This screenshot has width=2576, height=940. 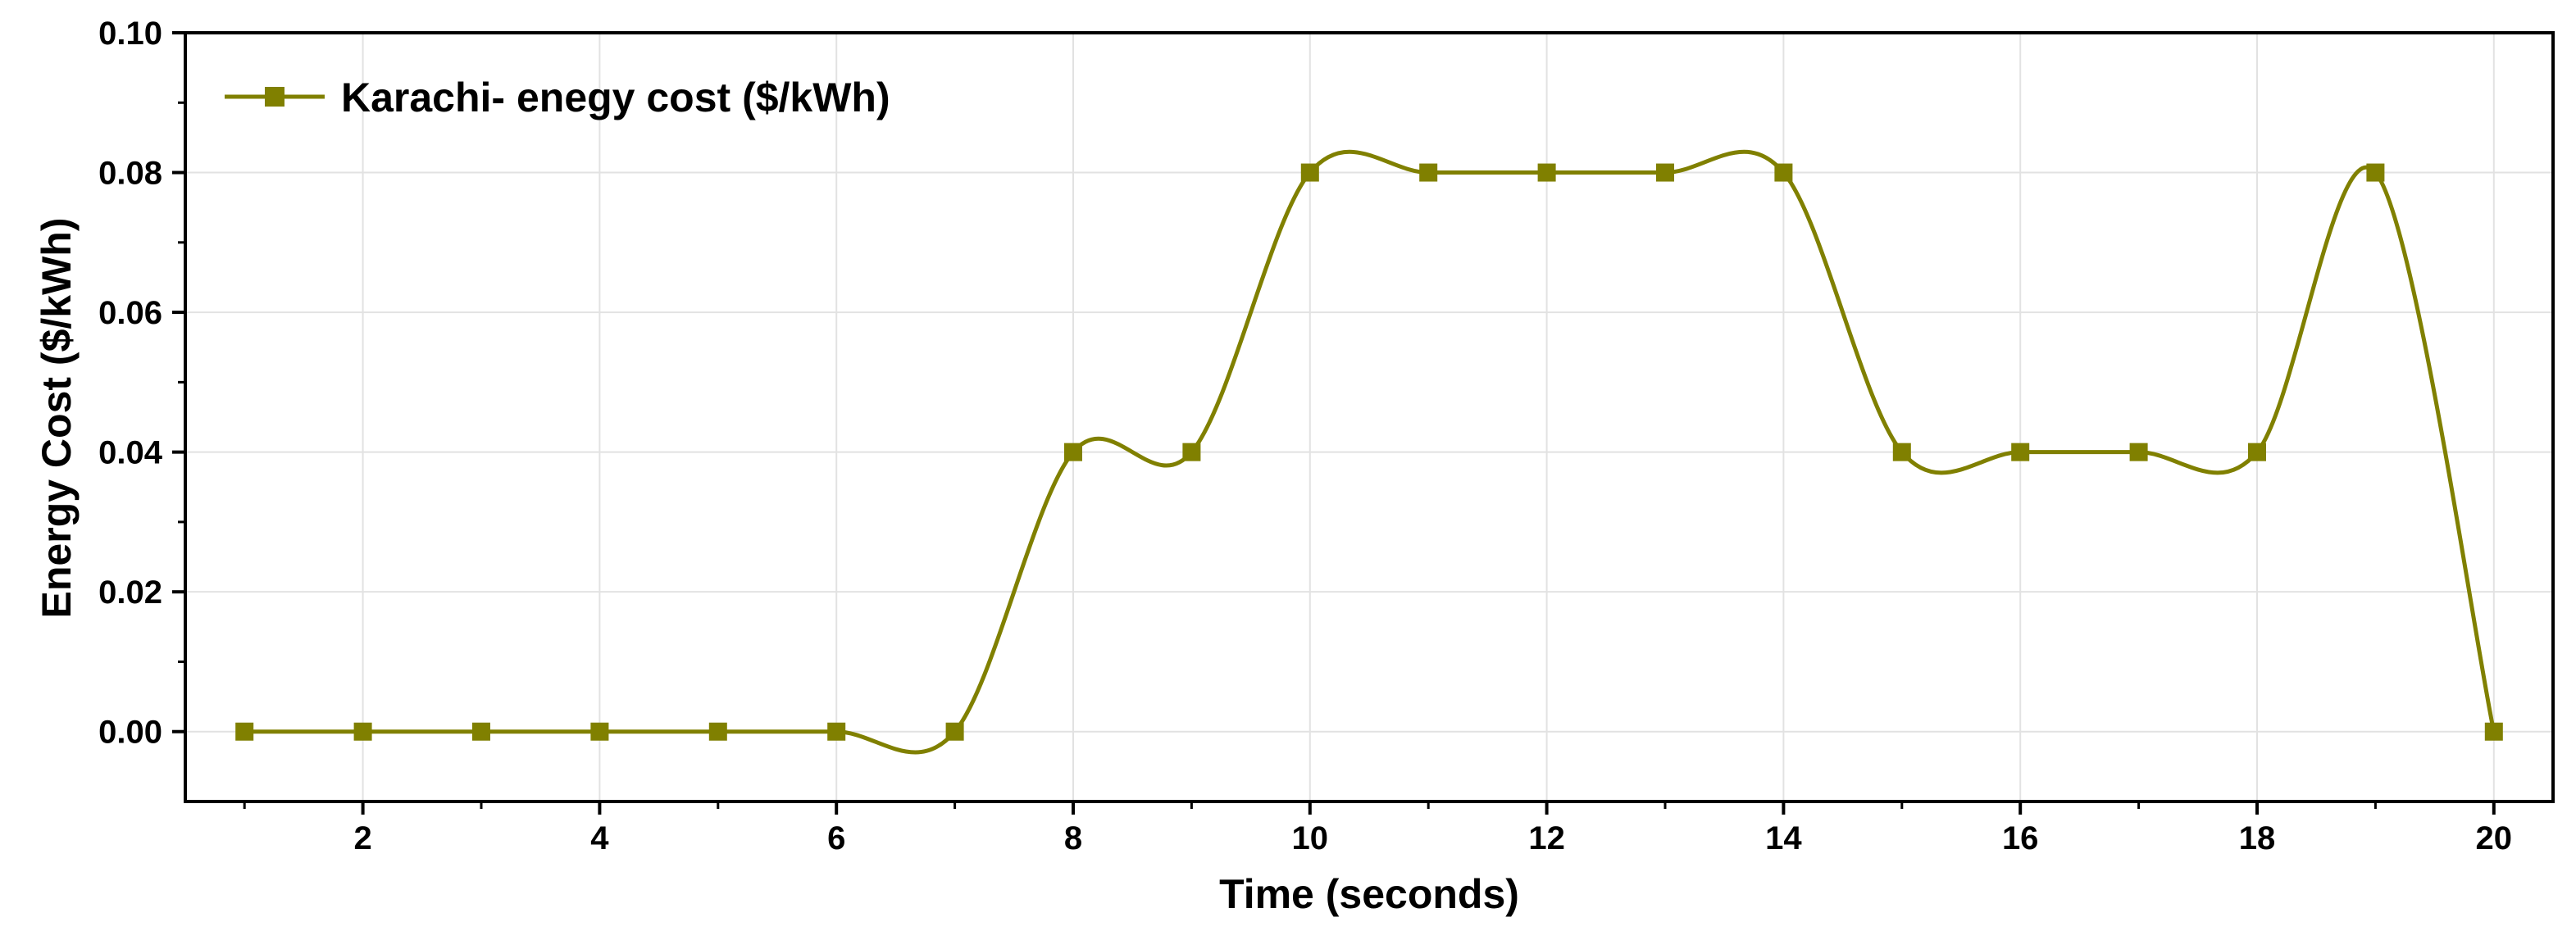 What do you see at coordinates (274, 97) in the screenshot?
I see `legend-marker-swatch` at bounding box center [274, 97].